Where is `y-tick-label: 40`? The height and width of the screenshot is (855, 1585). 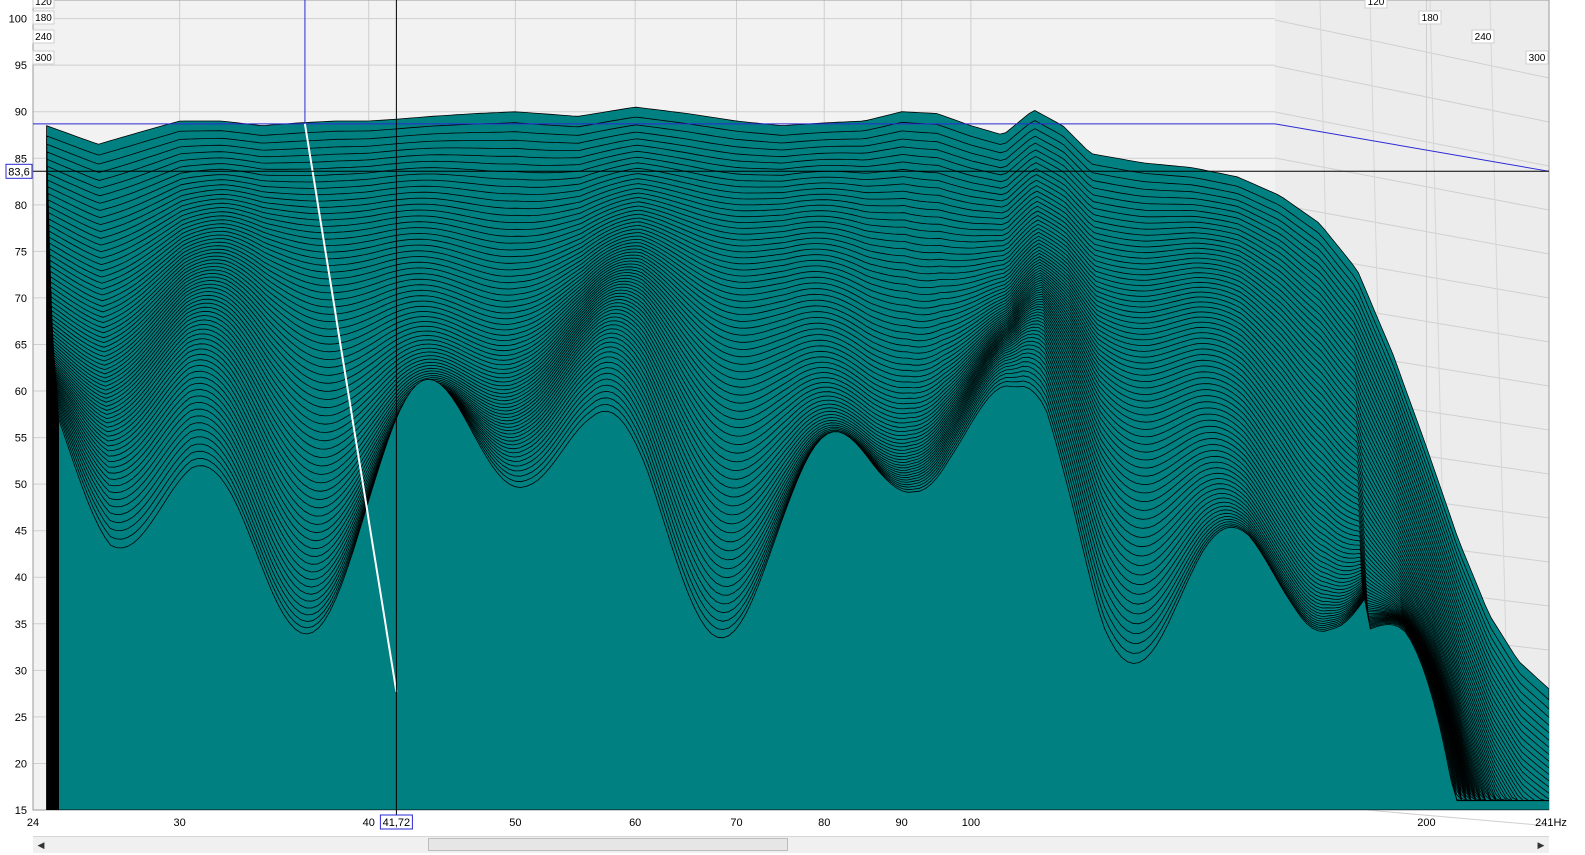
y-tick-label: 40 is located at coordinates (21, 578).